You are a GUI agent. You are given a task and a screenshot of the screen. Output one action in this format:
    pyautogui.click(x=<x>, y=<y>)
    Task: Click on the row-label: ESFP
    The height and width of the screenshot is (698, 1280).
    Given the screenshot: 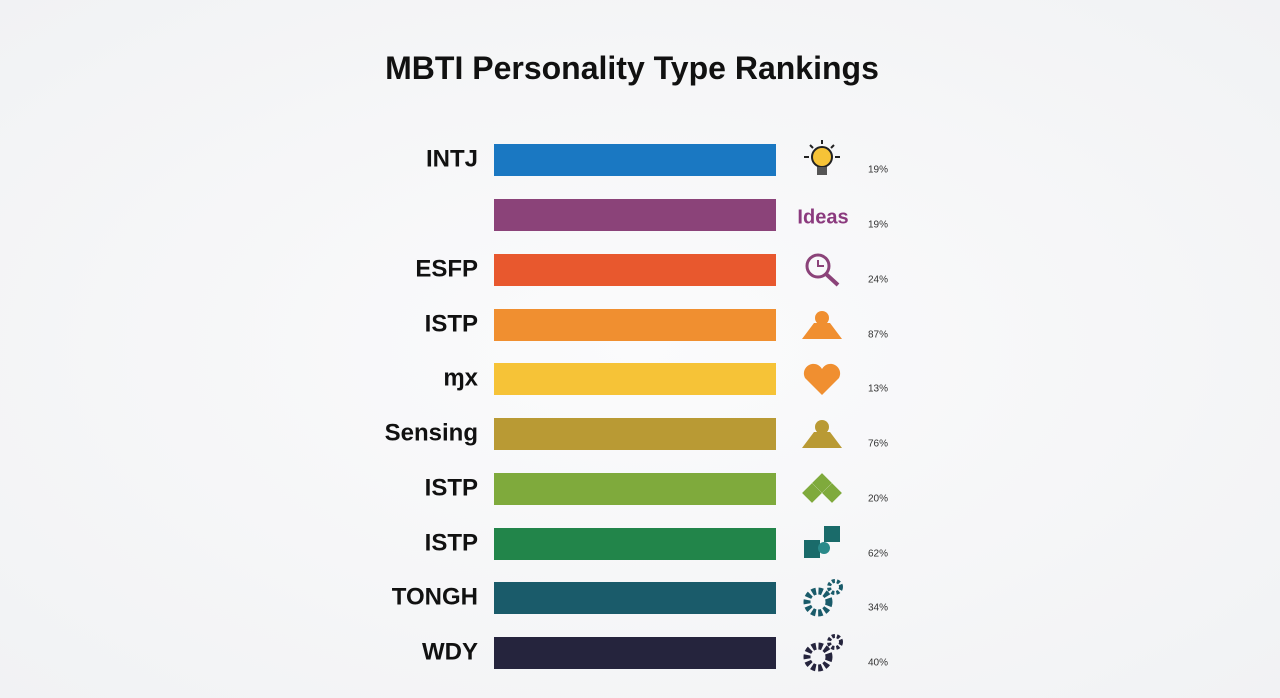 What is the action you would take?
    pyautogui.click(x=446, y=268)
    